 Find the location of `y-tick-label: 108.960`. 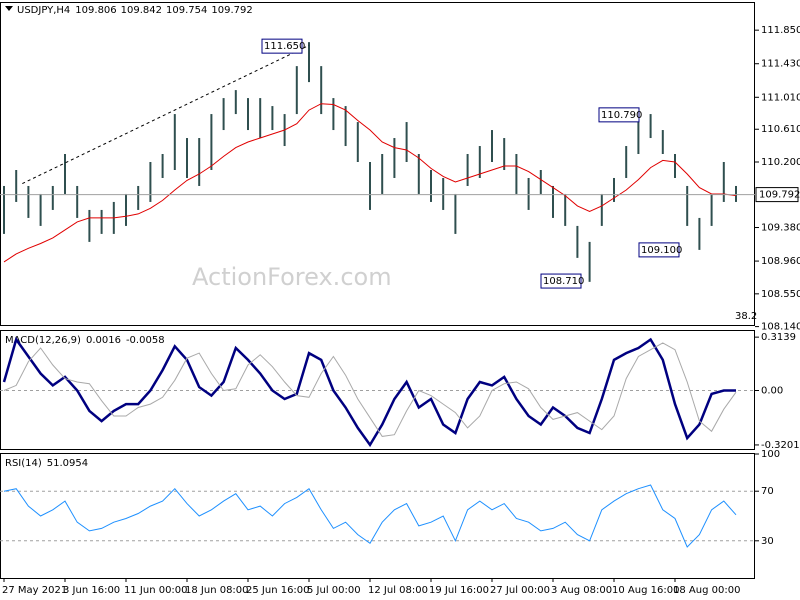

y-tick-label: 108.960 is located at coordinates (780, 261).